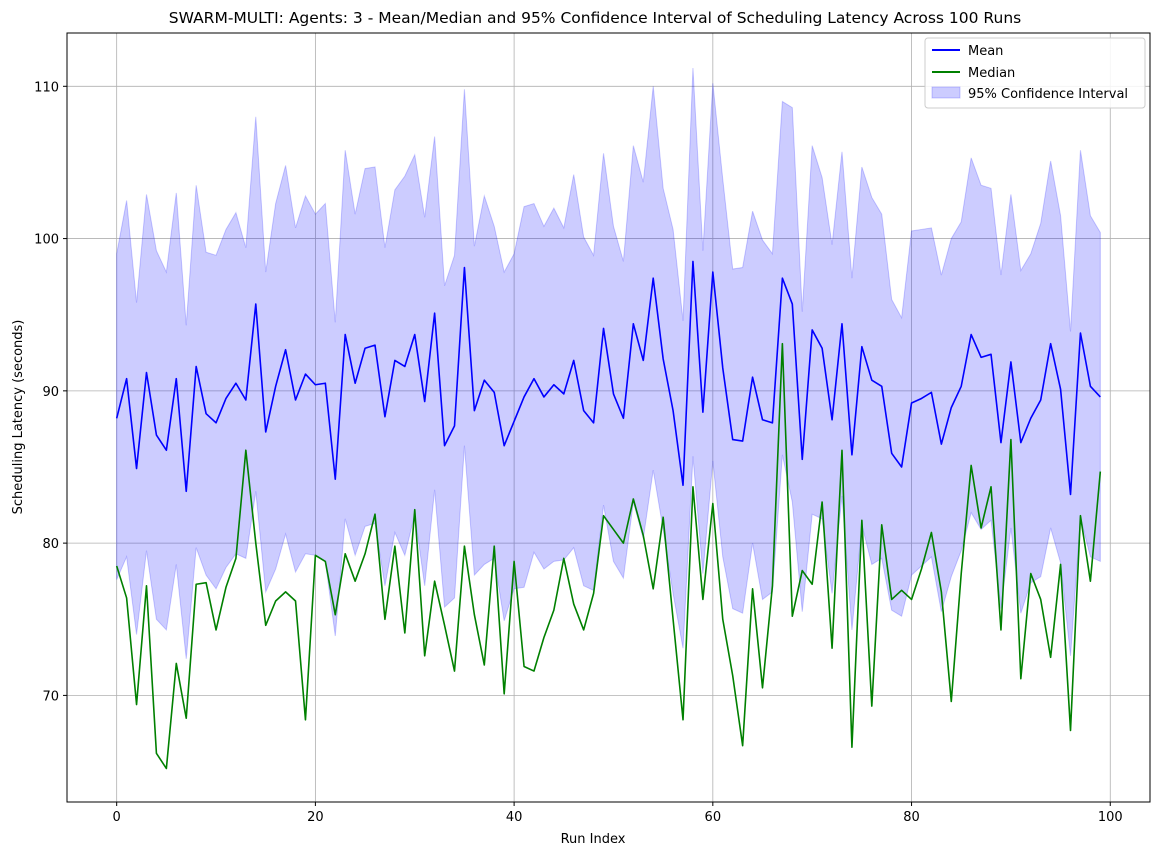 This screenshot has width=1160, height=859. Describe the element at coordinates (593, 839) in the screenshot. I see `x-axis-label: Run Index` at that location.